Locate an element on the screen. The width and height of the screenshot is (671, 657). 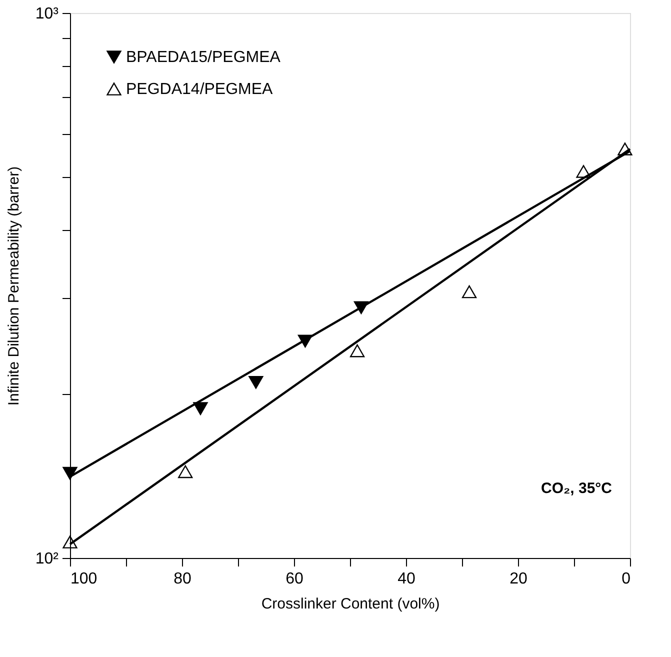
x-tick-label: 100 is located at coordinates (84, 579).